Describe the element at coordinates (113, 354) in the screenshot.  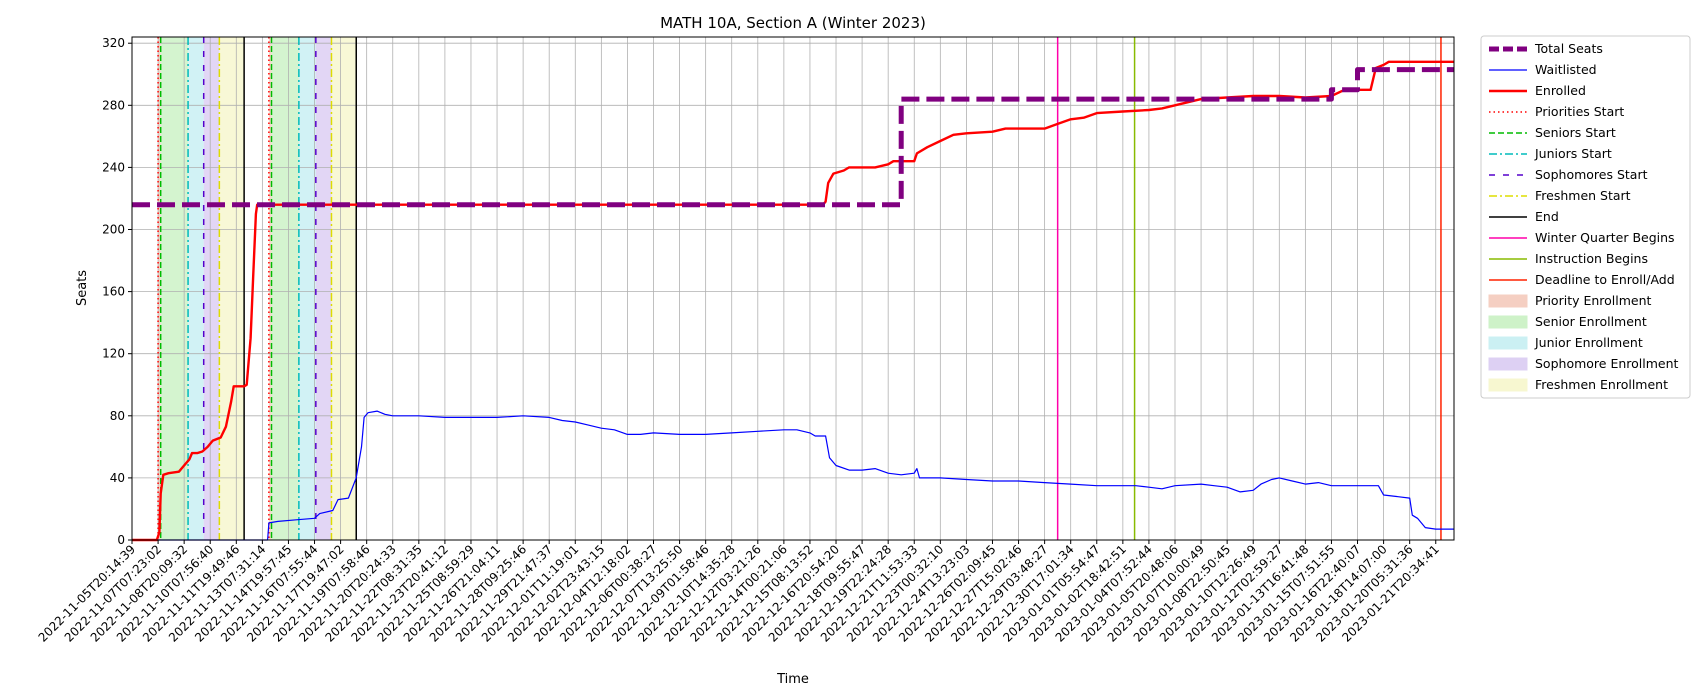
I see `y-tick-label: 120` at that location.